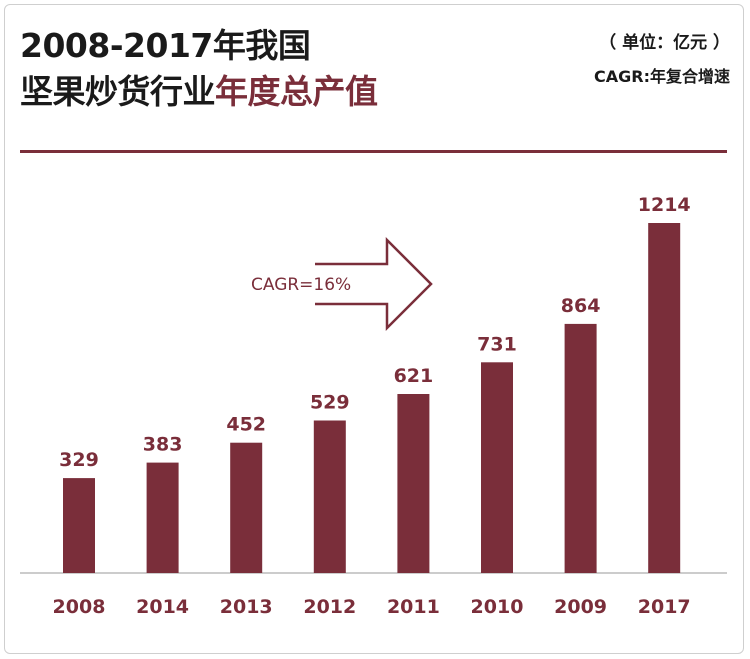 Image resolution: width=750 pixels, height=659 pixels. Describe the element at coordinates (580, 448) in the screenshot. I see `bar-2009` at that location.